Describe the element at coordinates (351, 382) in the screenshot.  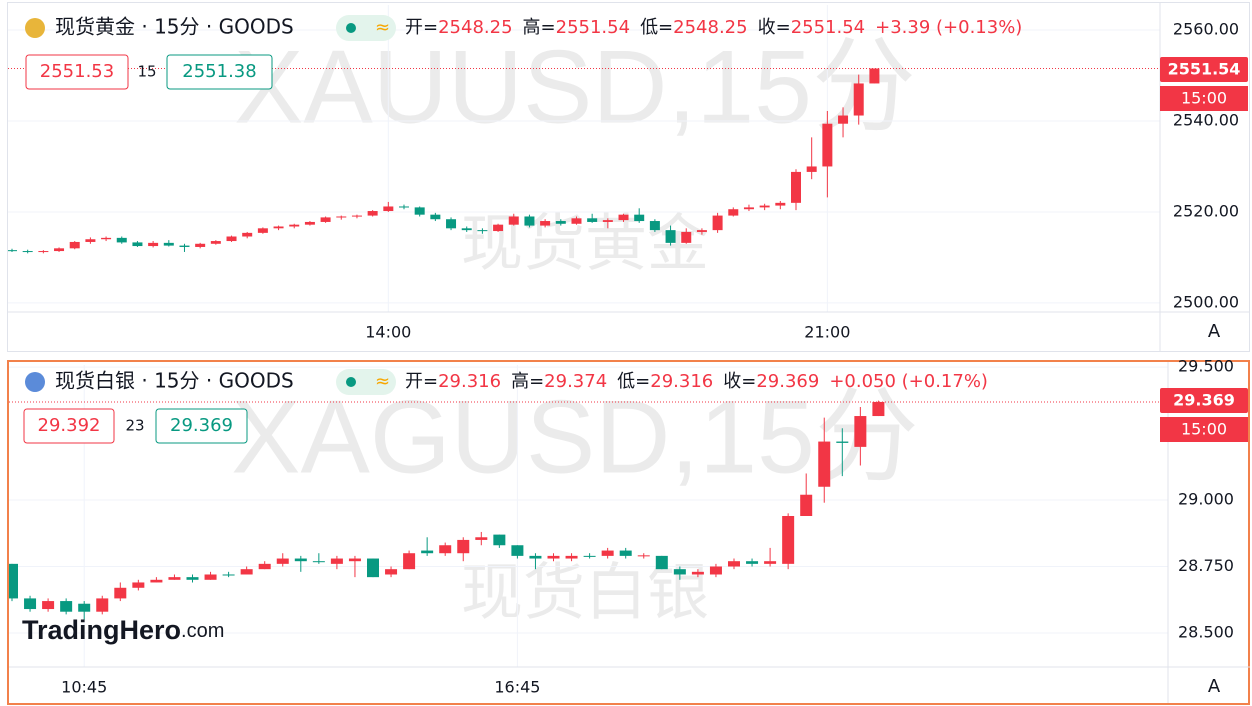
I see `status-dot` at that location.